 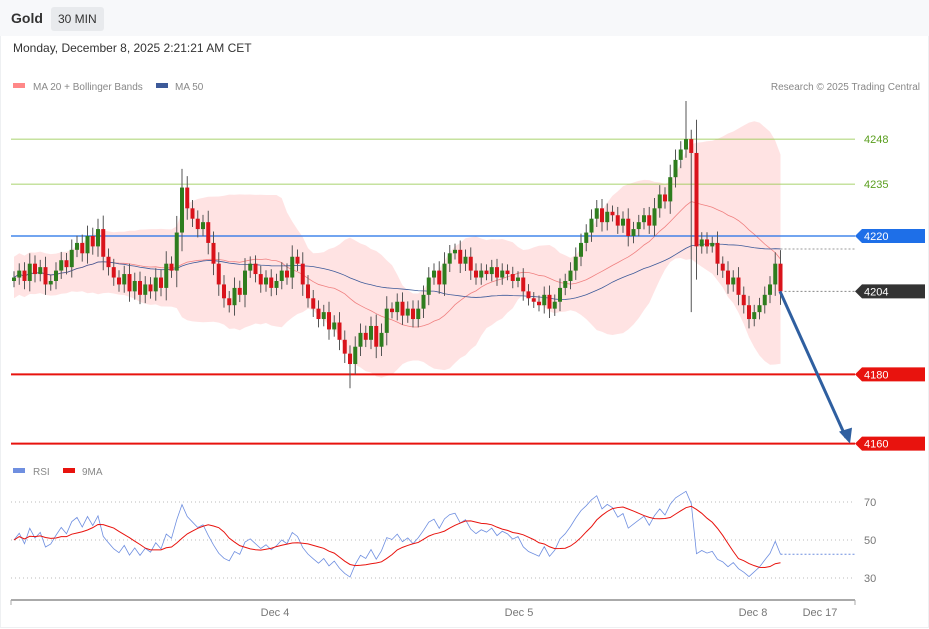 I want to click on timeframe-button: 30 MIN, so click(x=77, y=19).